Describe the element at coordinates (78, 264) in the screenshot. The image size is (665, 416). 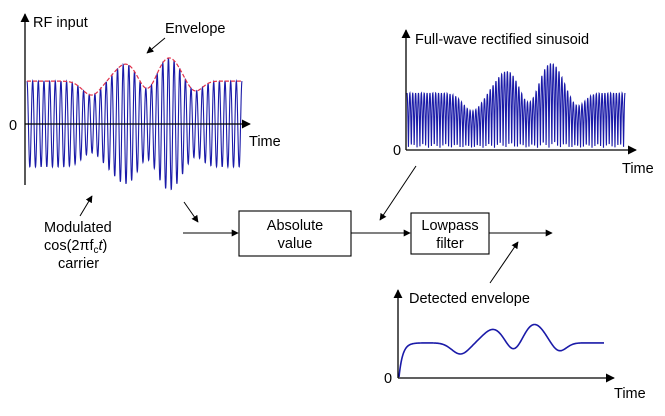
I see `carrier-label-line3: carrier` at that location.